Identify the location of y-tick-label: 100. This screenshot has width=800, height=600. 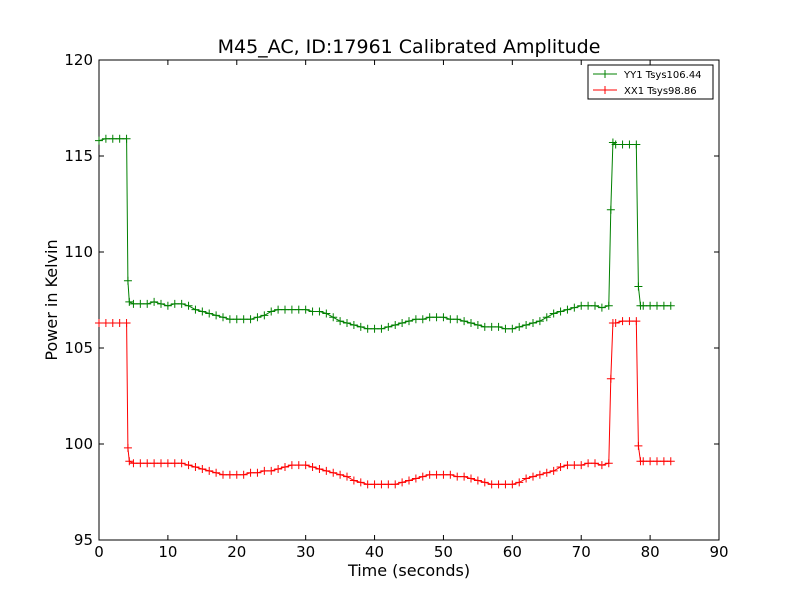
(78, 444).